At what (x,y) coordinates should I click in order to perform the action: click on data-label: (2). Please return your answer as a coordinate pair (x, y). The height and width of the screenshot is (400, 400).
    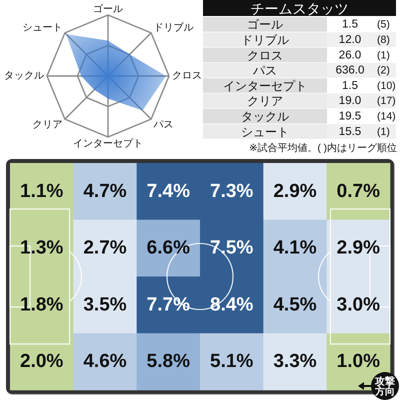
    Looking at the image, I should click on (383, 70).